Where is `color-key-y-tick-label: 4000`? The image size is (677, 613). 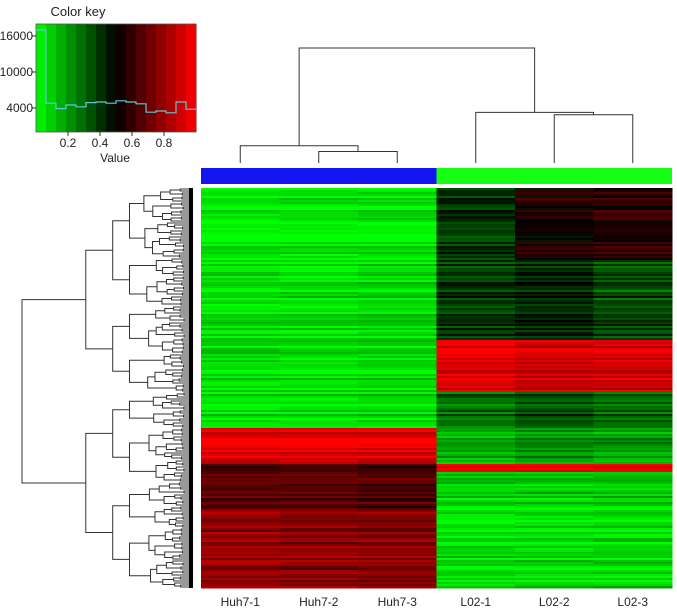 color-key-y-tick-label: 4000 is located at coordinates (19, 108).